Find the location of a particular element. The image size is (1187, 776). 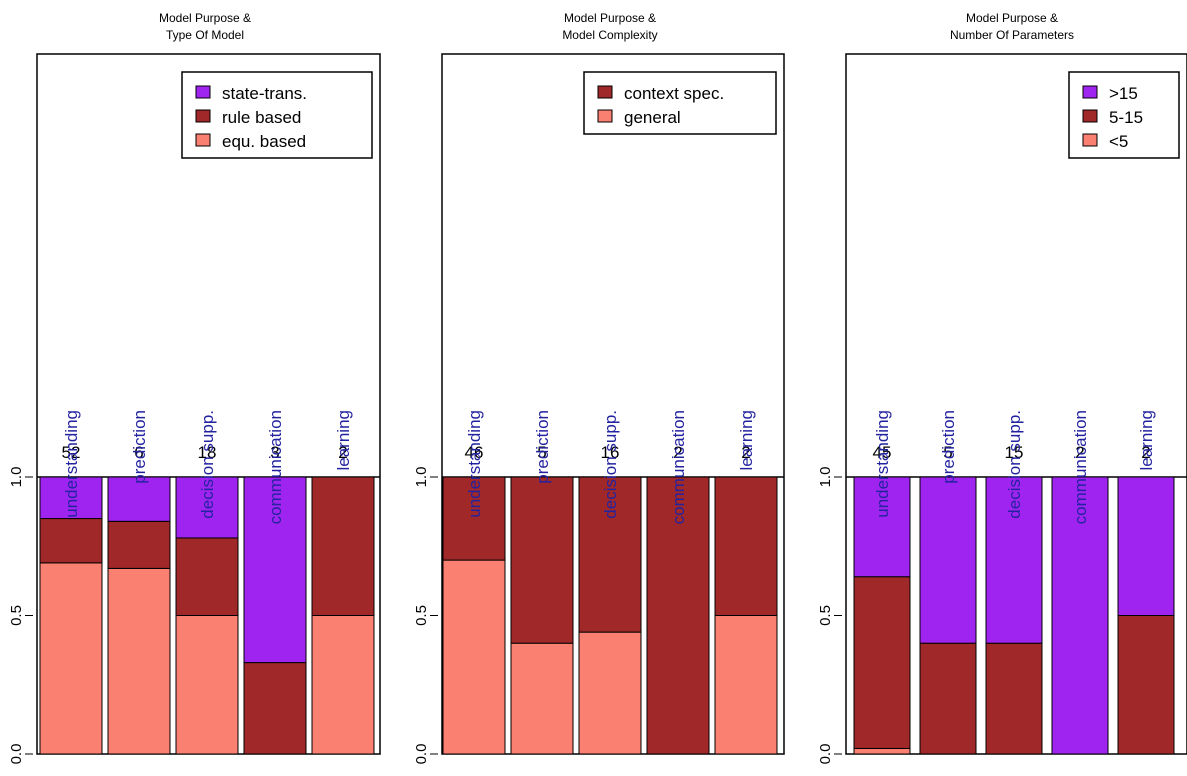

legend-label: context spec. is located at coordinates (674, 93).